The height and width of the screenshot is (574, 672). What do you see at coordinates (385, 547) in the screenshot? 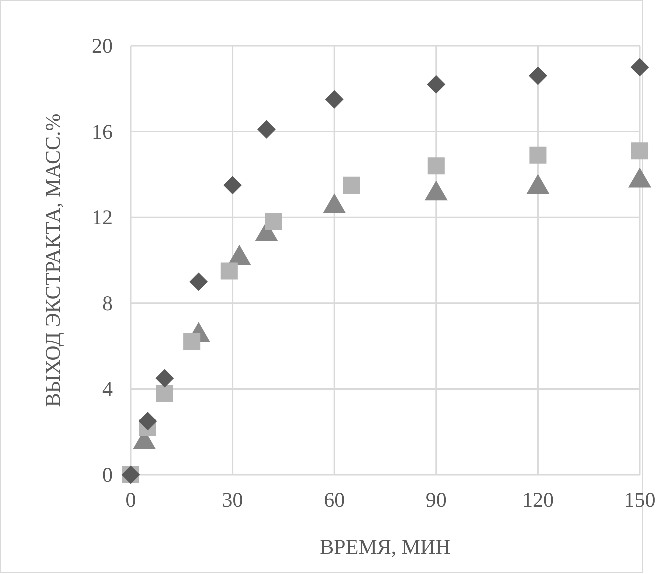
I see `x-axis-title: ВРЕМЯ, МИН` at bounding box center [385, 547].